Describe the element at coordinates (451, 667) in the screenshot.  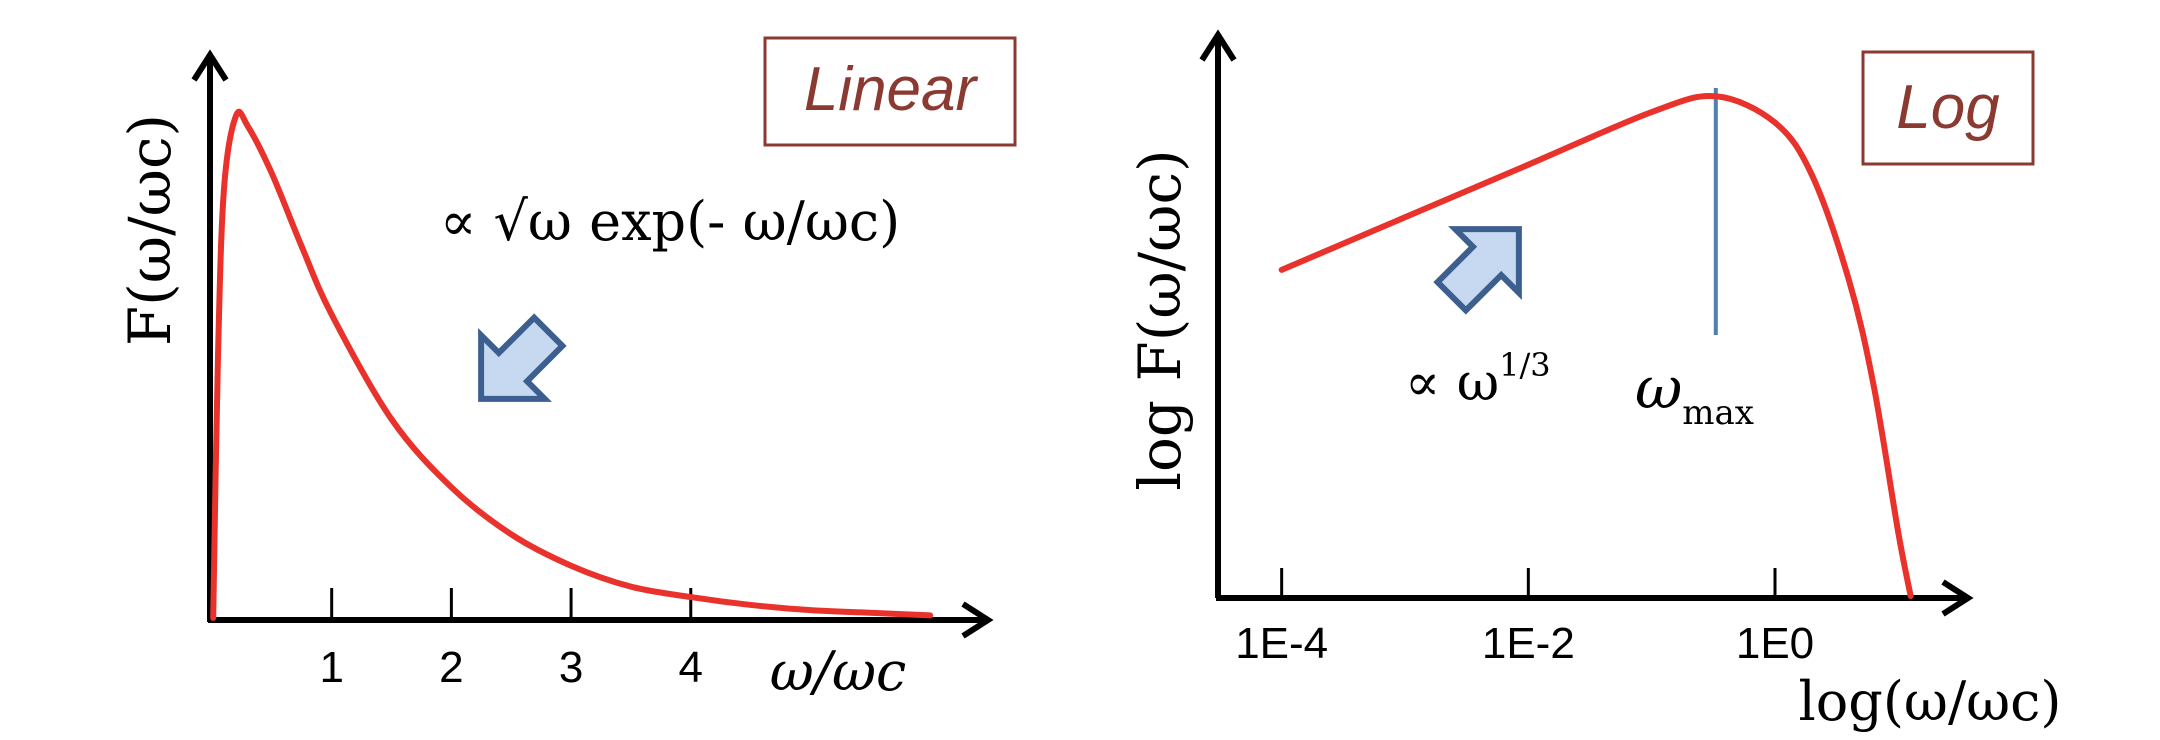
I see `linear-x-2-tick-label: 2` at that location.